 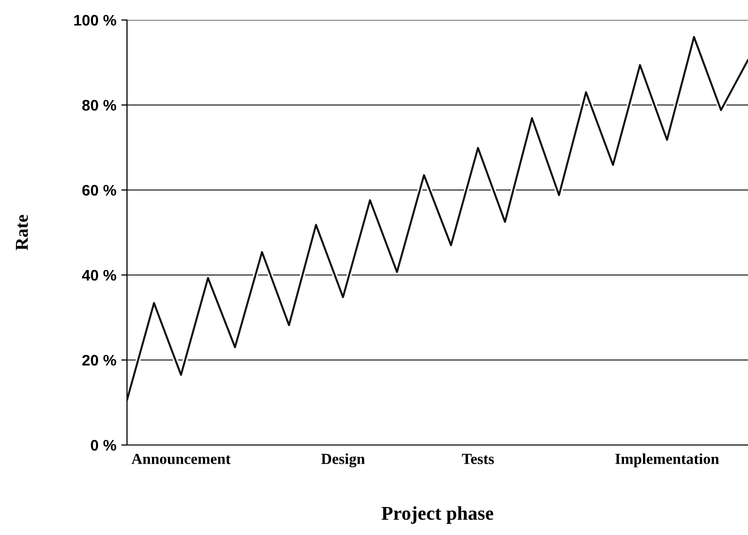 What do you see at coordinates (343, 460) in the screenshot?
I see `x-tick-label: Design` at bounding box center [343, 460].